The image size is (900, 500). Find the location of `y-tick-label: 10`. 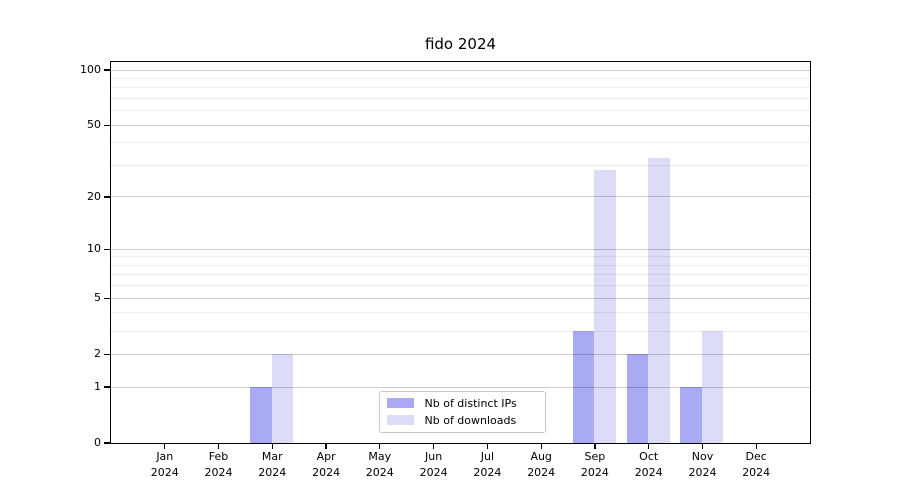

y-tick-label: 10 is located at coordinates (94, 249).